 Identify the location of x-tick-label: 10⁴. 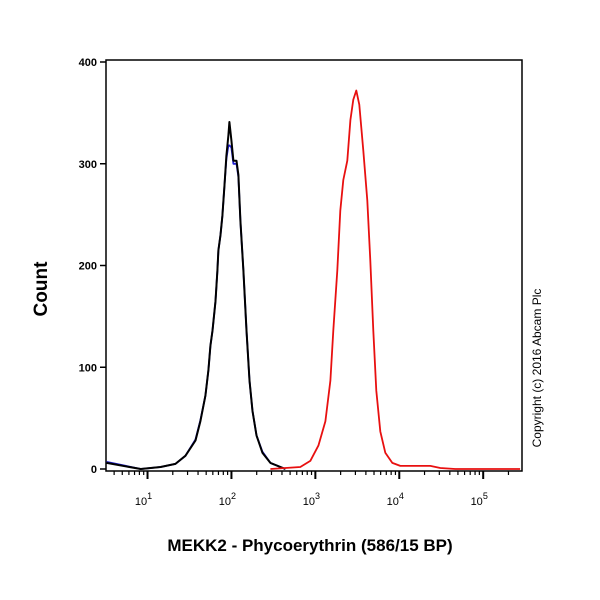
(395, 499).